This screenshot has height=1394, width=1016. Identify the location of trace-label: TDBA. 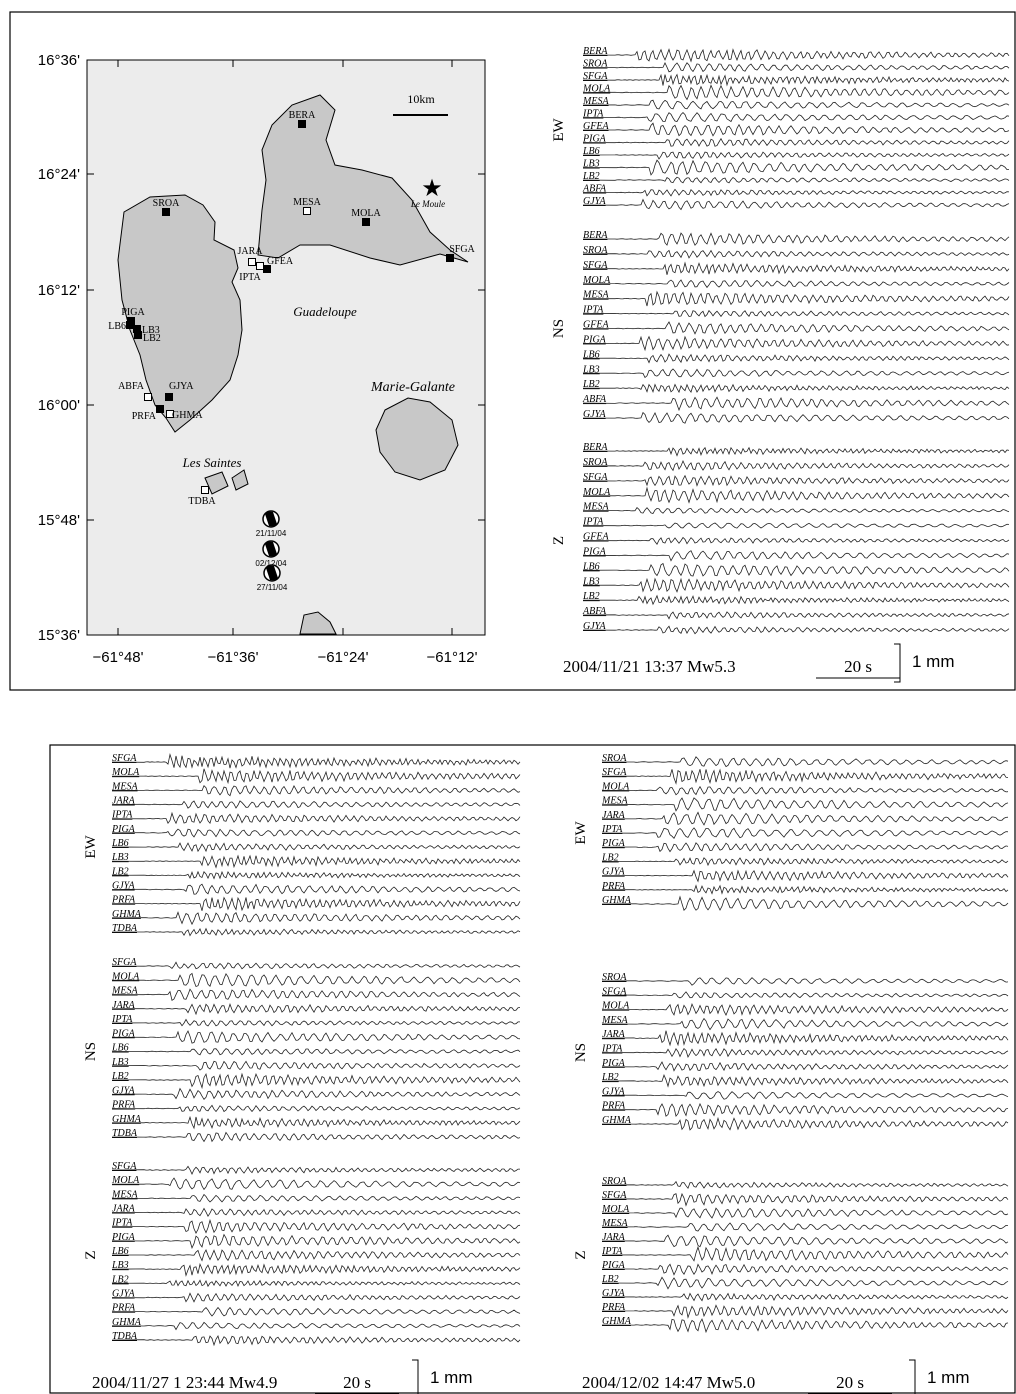
(125, 1133).